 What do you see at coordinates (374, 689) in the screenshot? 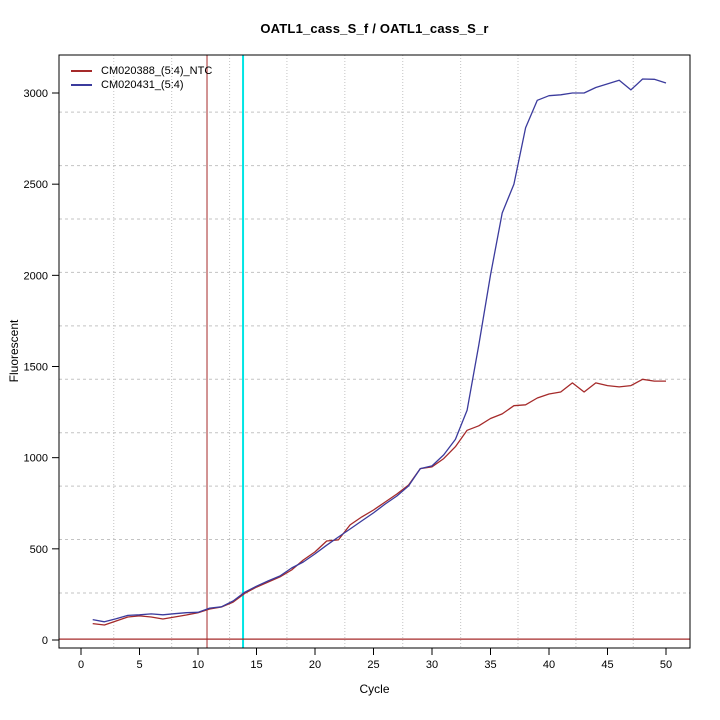
I see `x-axis-title: Cycle` at bounding box center [374, 689].